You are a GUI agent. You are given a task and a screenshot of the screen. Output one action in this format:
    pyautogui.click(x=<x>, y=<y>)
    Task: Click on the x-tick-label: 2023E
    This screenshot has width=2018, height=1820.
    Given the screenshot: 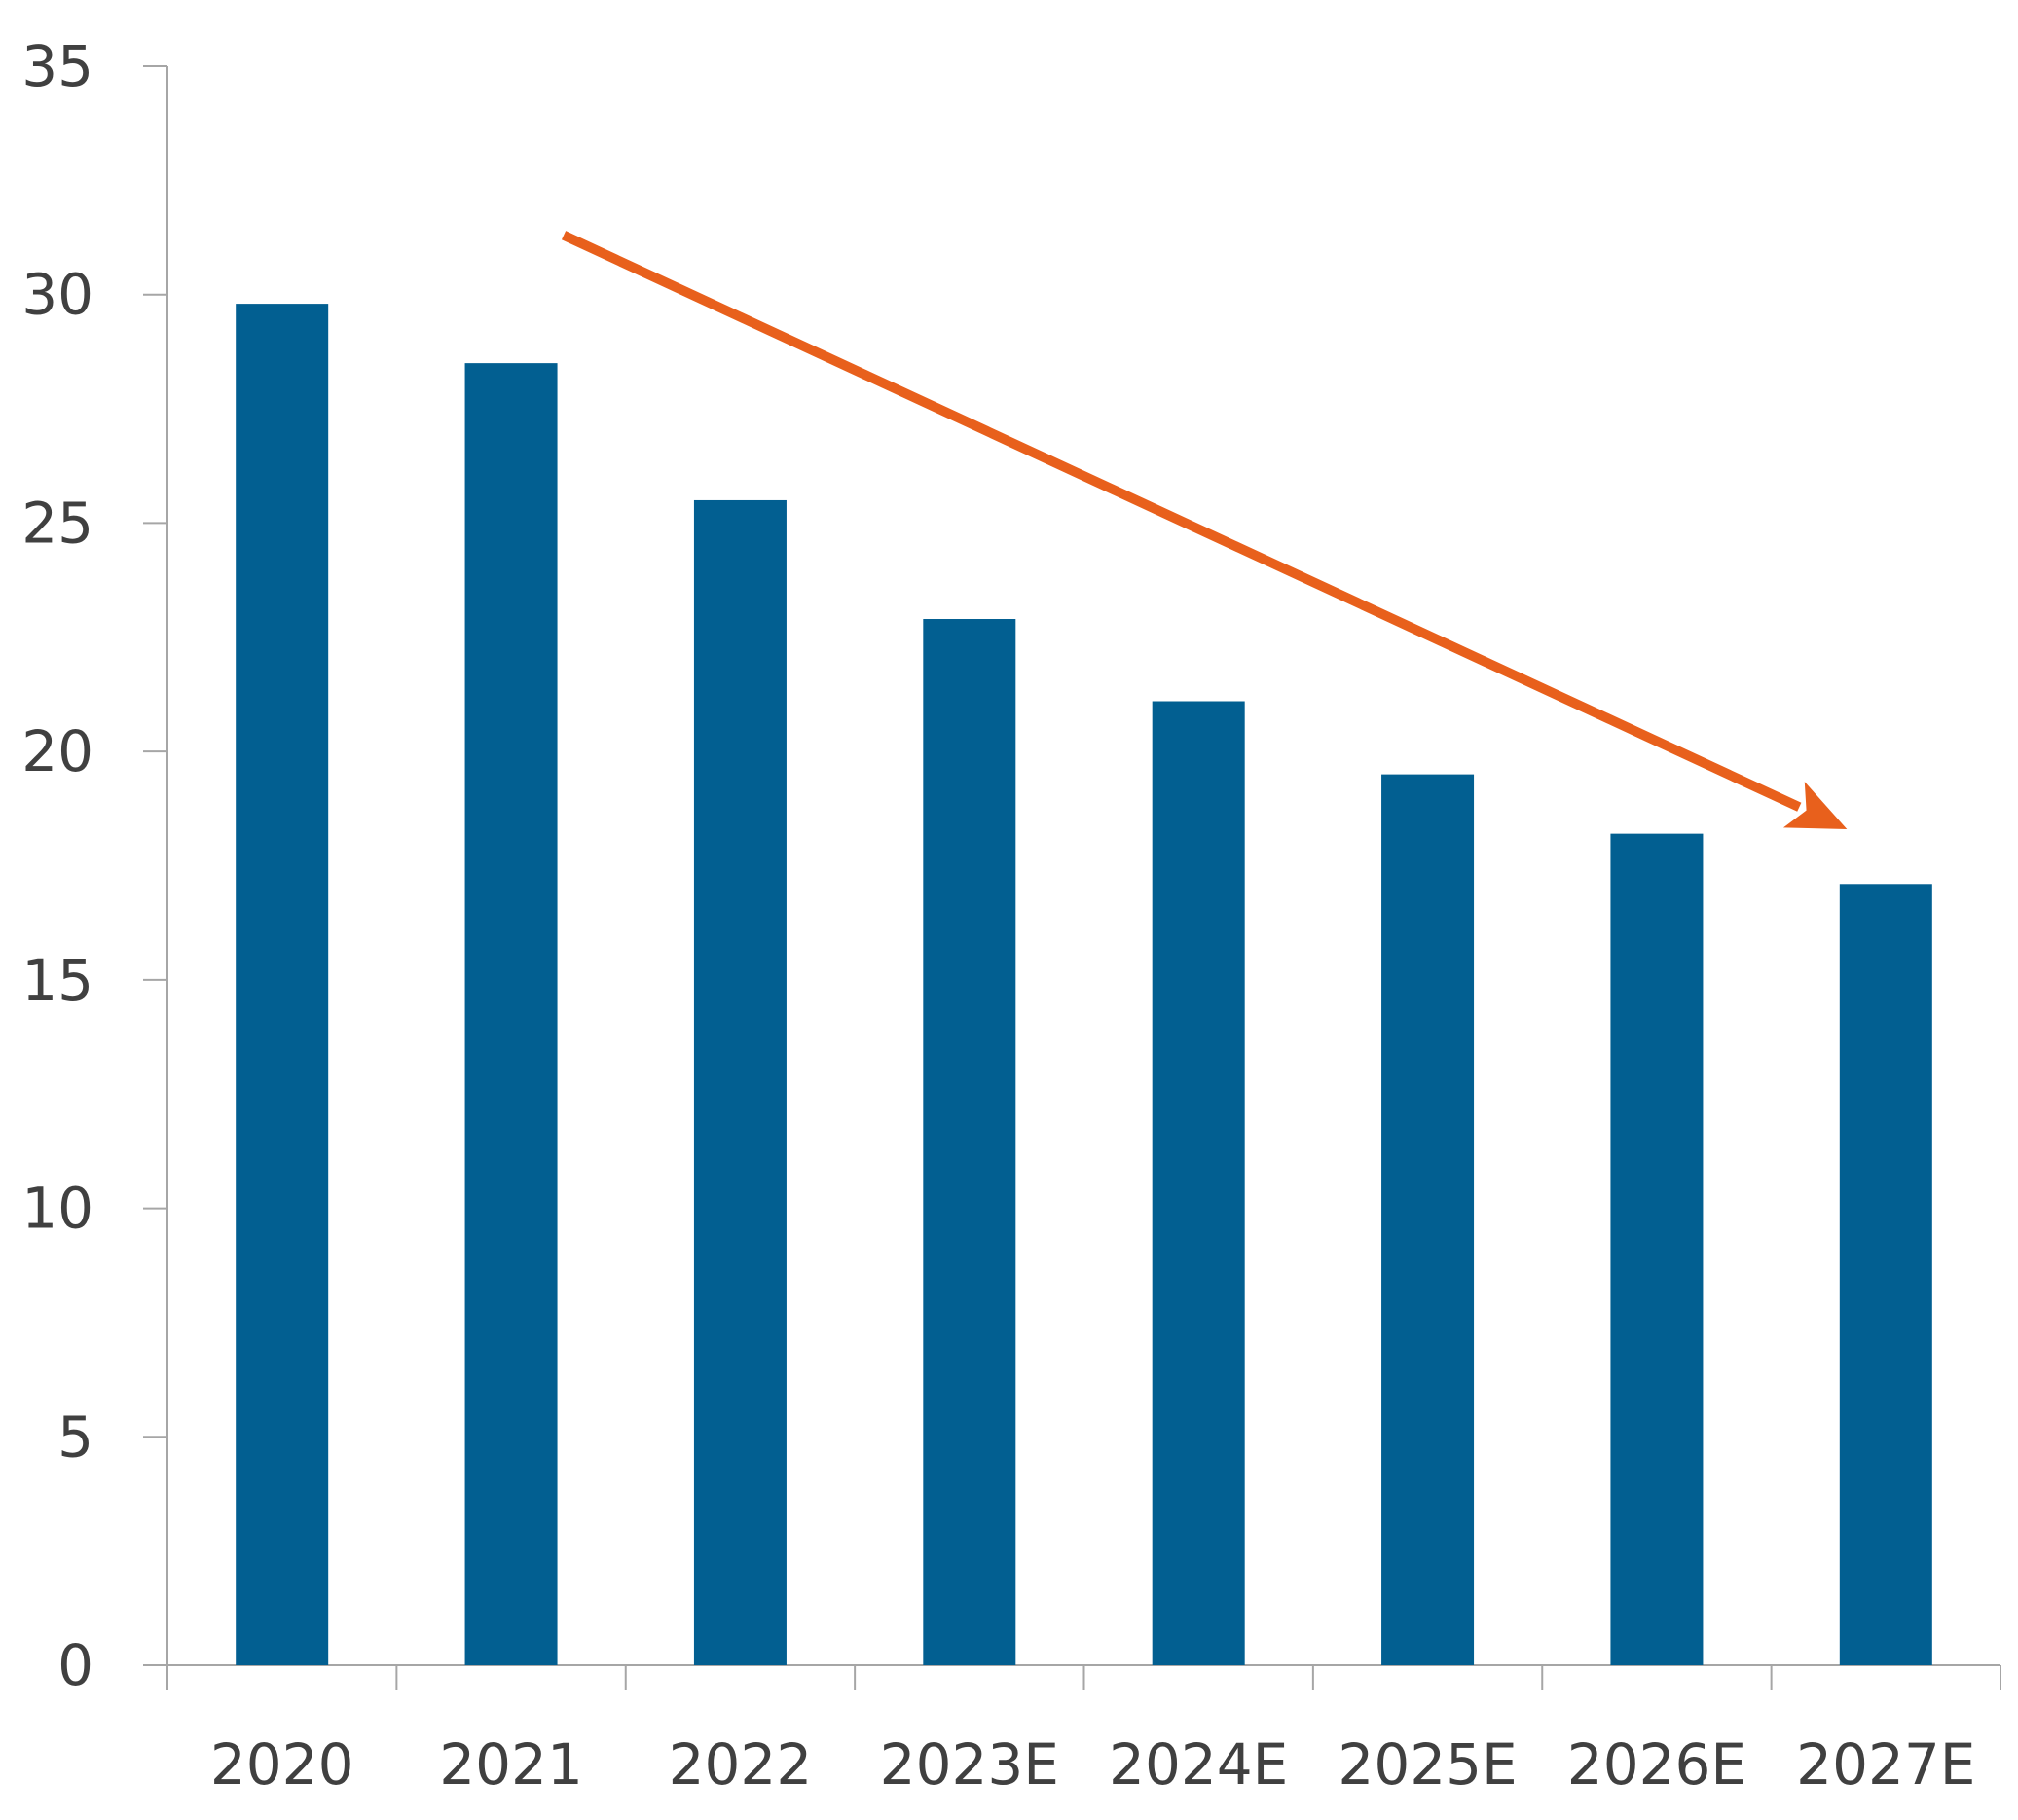 What is the action you would take?
    pyautogui.click(x=969, y=1764)
    